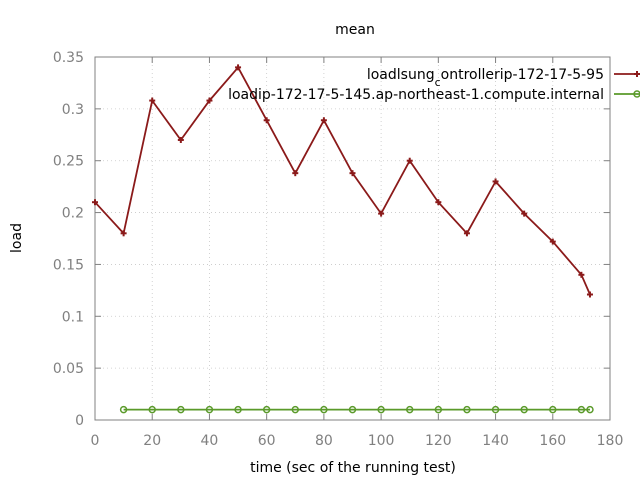 The width and height of the screenshot is (640, 480). What do you see at coordinates (495, 441) in the screenshot?
I see `x-tick-label: 140` at bounding box center [495, 441].